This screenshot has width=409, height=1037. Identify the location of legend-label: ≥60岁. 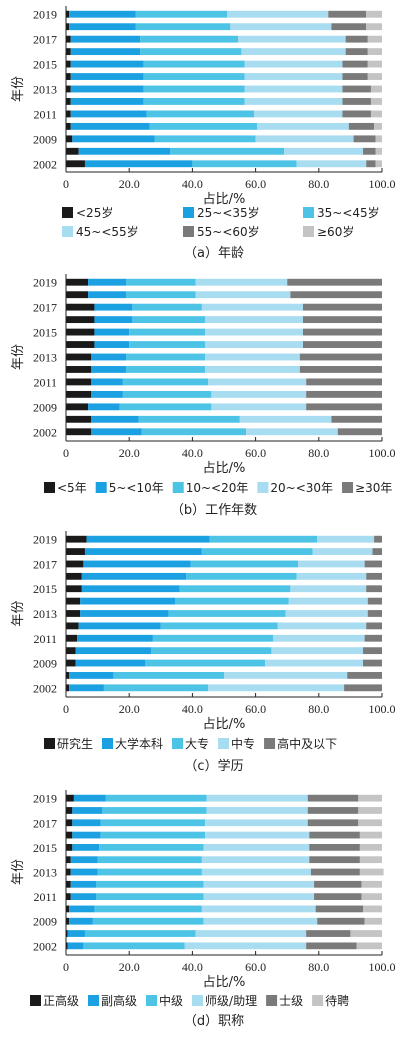
(335, 231).